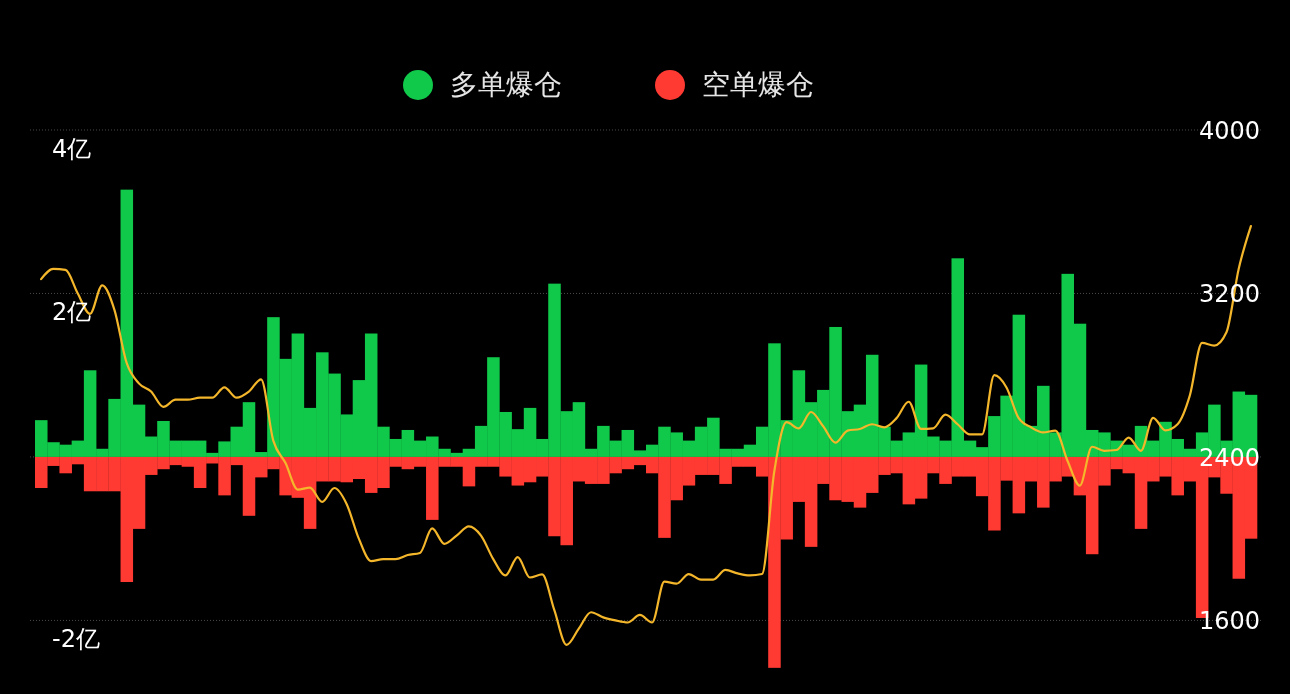 This screenshot has height=694, width=1290. I want to click on legend-label: 多单爆仓, so click(506, 84).